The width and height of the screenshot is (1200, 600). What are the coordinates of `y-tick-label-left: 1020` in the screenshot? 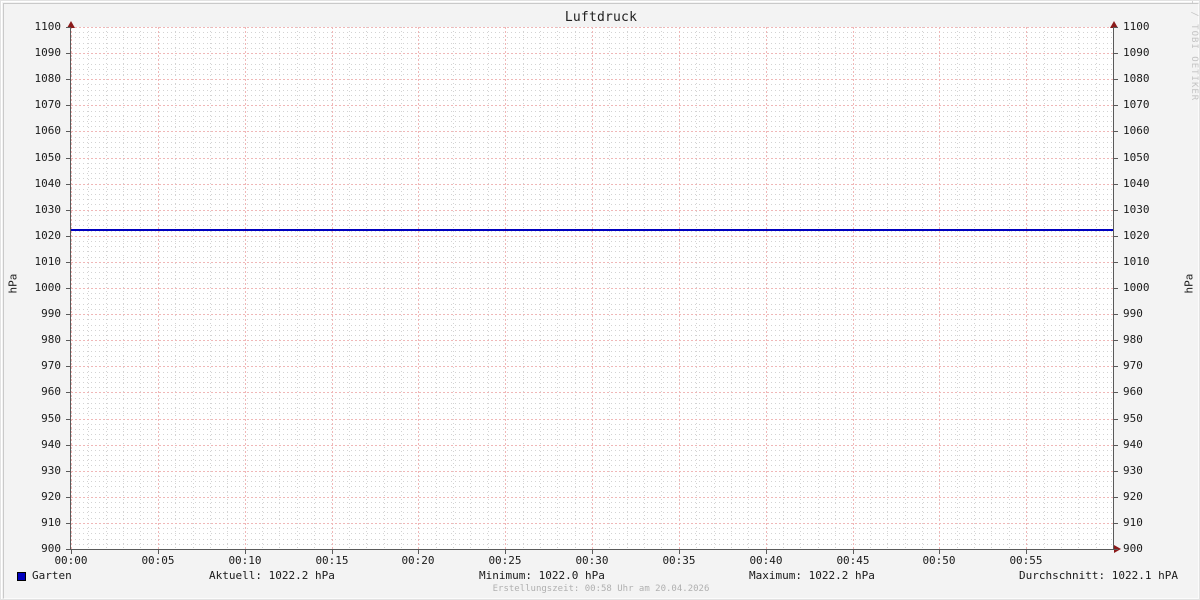 It's located at (48, 235).